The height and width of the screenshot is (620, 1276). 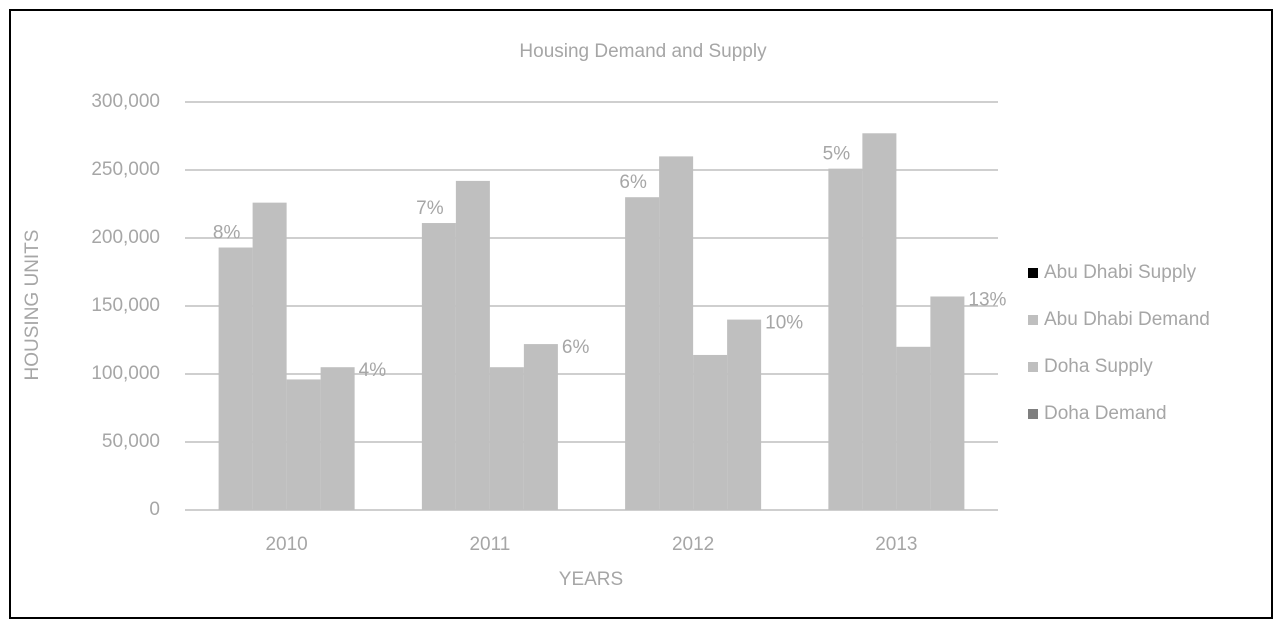 What do you see at coordinates (125, 373) in the screenshot?
I see `y-tick-label: 100,000` at bounding box center [125, 373].